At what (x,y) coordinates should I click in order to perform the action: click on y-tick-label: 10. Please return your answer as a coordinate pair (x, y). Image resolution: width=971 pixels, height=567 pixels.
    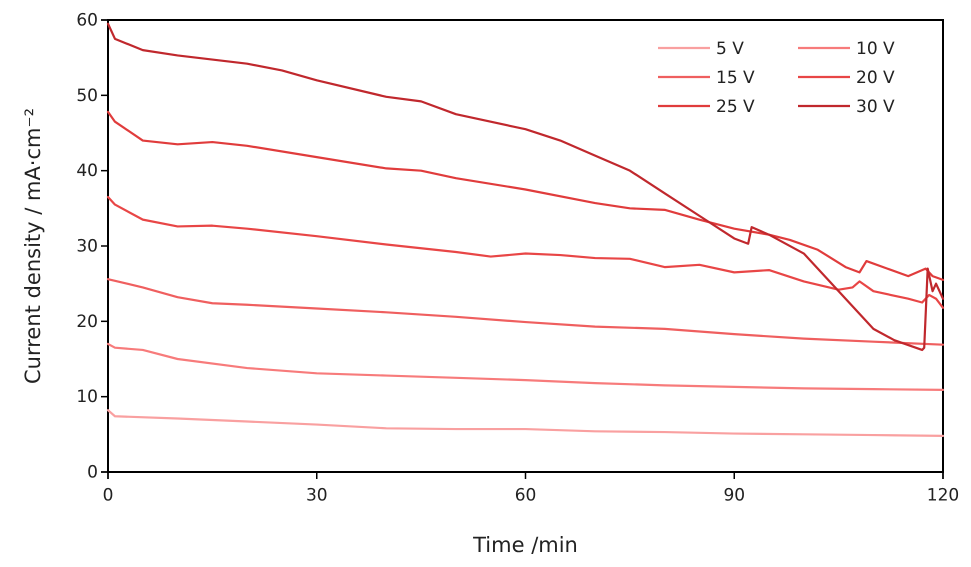
    Looking at the image, I should click on (87, 397).